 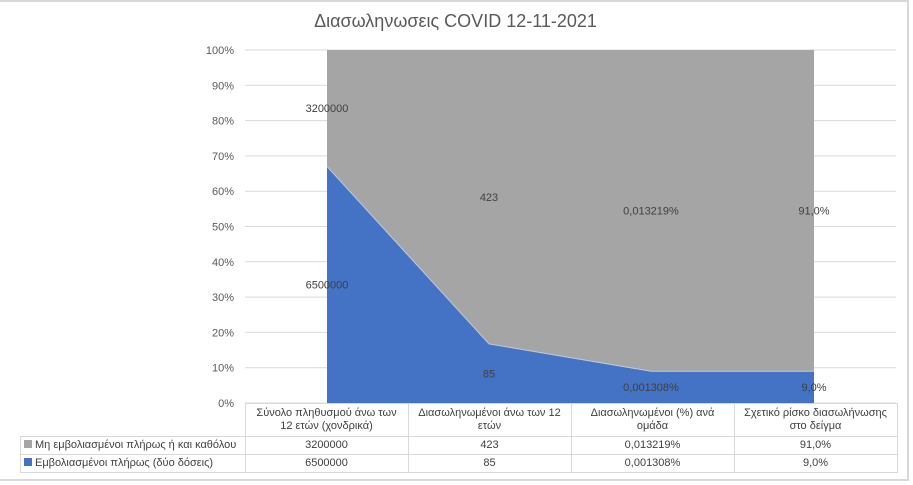 I want to click on chart-title: Διασωληνωσεις COVID 12-11-2021, so click(x=456, y=21).